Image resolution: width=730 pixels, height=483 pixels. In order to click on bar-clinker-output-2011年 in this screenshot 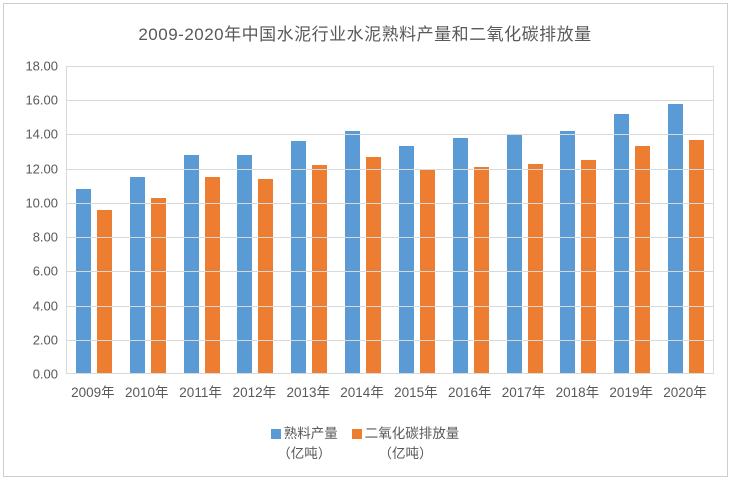, I will do `click(191, 264)`.